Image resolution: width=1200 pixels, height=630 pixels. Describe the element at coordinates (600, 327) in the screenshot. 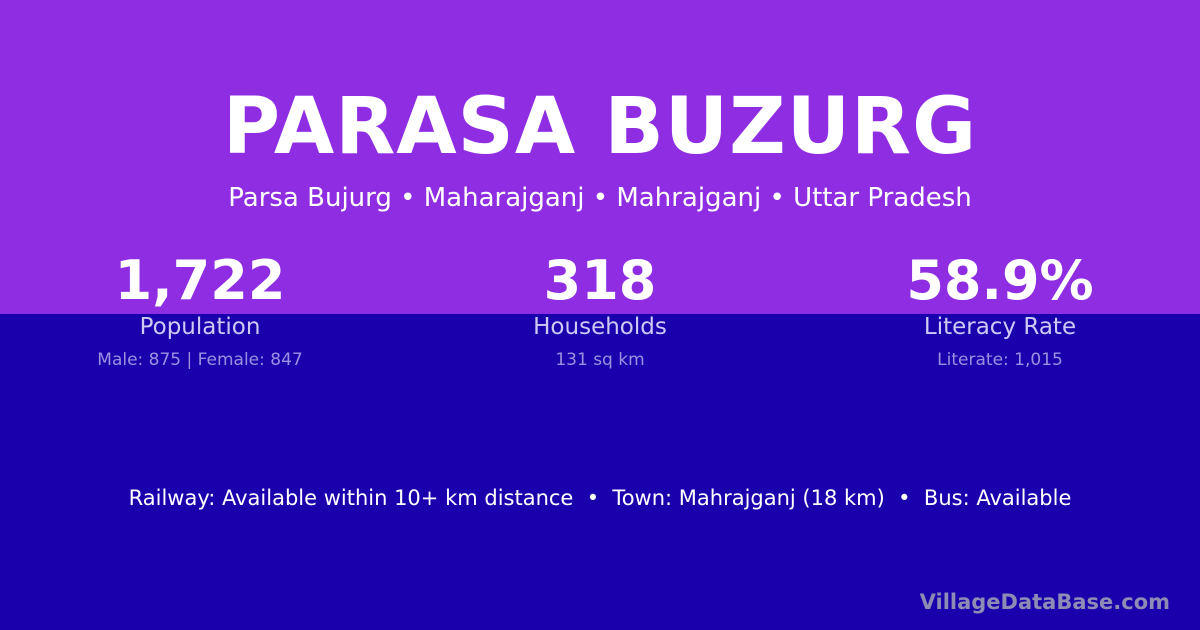

I see `stat-label: Households` at that location.